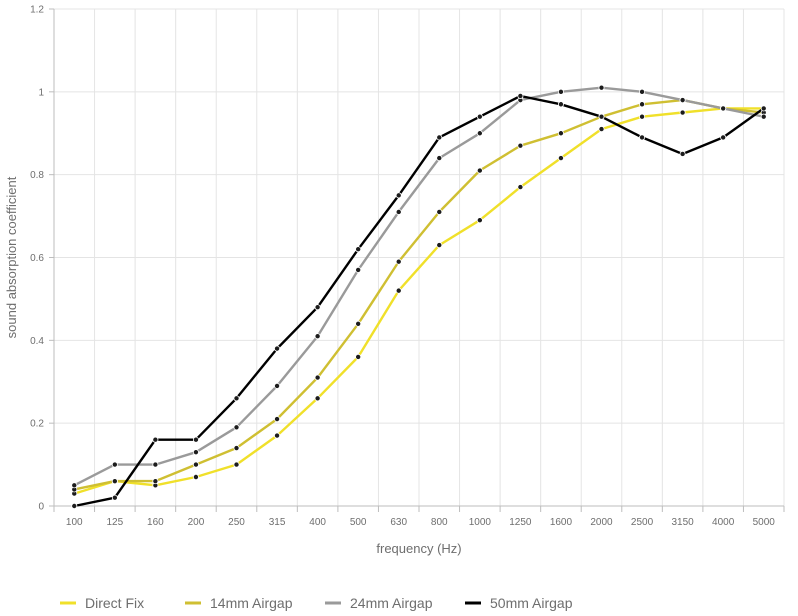  What do you see at coordinates (37, 341) in the screenshot?
I see `y-tick-label: 0.4` at bounding box center [37, 341].